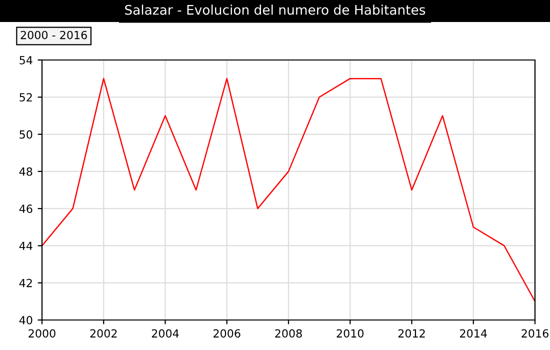 Image resolution: width=550 pixels, height=350 pixels. I want to click on x-tick-label: 2000, so click(42, 333).